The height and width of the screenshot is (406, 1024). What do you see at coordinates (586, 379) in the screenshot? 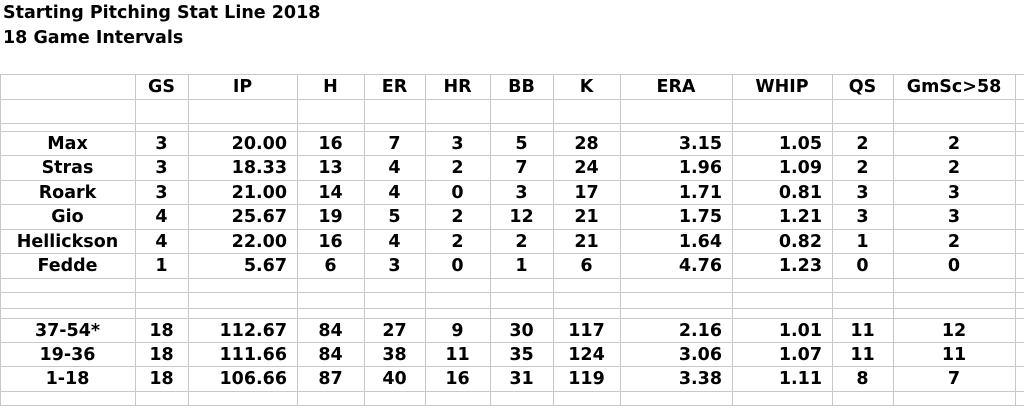
I see `interval-k: 119` at bounding box center [586, 379].